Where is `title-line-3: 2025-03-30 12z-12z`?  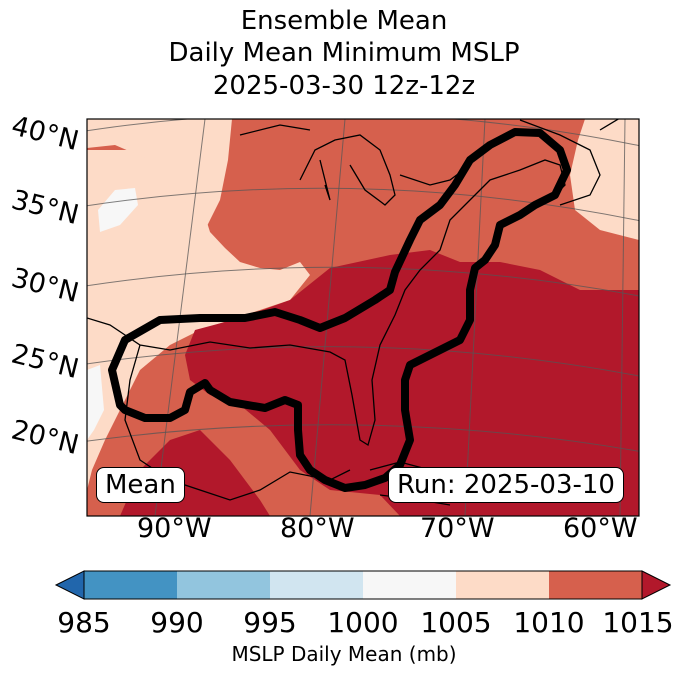 title-line-3: 2025-03-30 12z-12z is located at coordinates (344, 86).